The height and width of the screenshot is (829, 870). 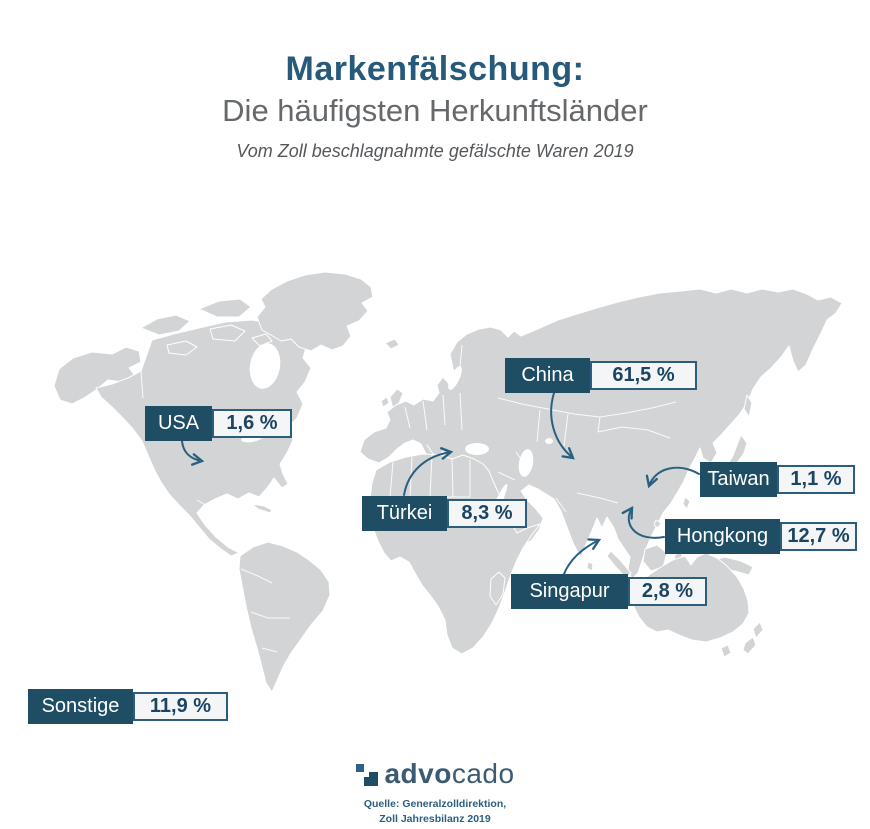 I want to click on arrow-singapur, so click(x=582, y=556).